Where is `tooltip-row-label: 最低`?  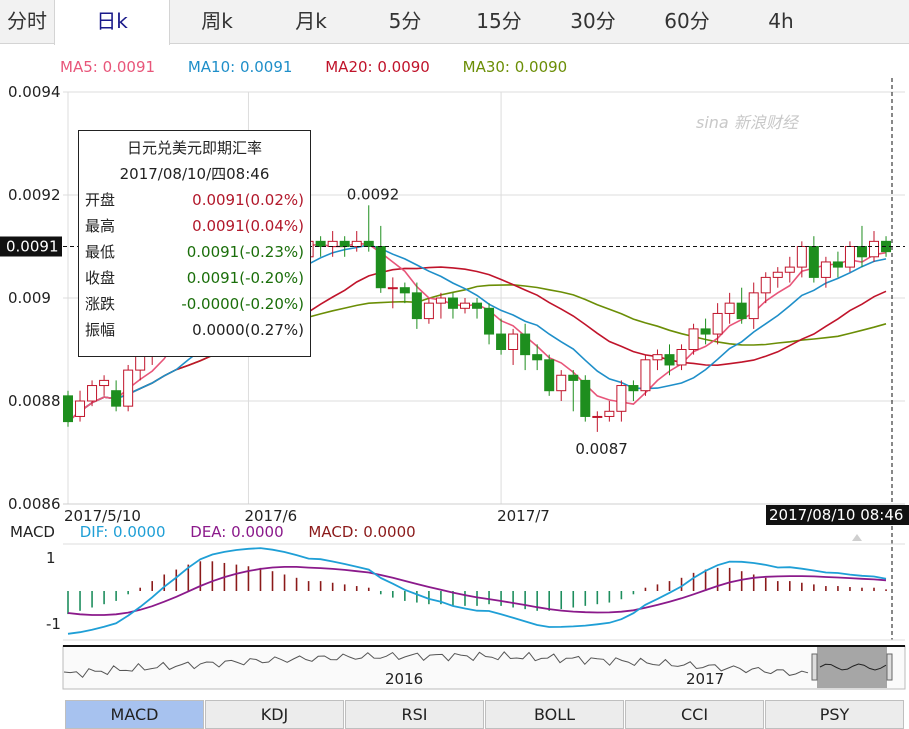
tooltip-row-label: 最低 is located at coordinates (100, 252).